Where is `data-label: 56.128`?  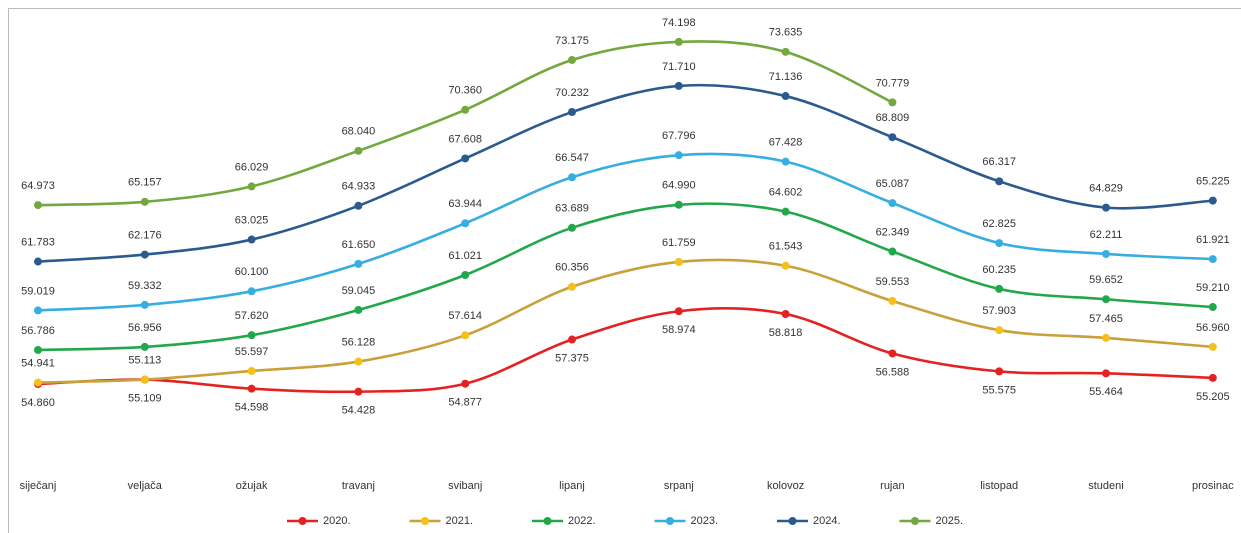
data-label: 56.128 is located at coordinates (359, 342).